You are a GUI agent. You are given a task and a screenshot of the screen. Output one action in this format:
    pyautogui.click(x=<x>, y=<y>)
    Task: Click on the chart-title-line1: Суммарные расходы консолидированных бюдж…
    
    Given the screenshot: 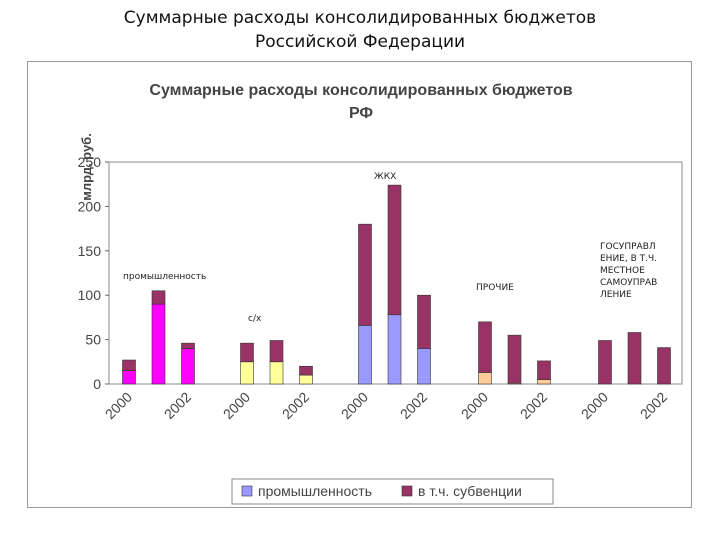 What is the action you would take?
    pyautogui.click(x=360, y=90)
    